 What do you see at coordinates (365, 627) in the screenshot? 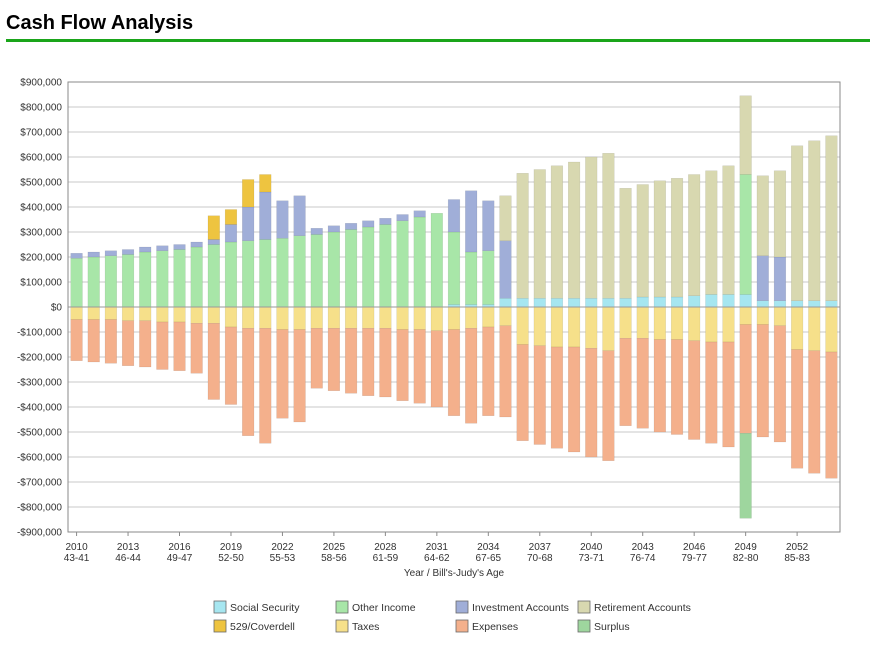
I see `legend-label: Taxes` at bounding box center [365, 627].